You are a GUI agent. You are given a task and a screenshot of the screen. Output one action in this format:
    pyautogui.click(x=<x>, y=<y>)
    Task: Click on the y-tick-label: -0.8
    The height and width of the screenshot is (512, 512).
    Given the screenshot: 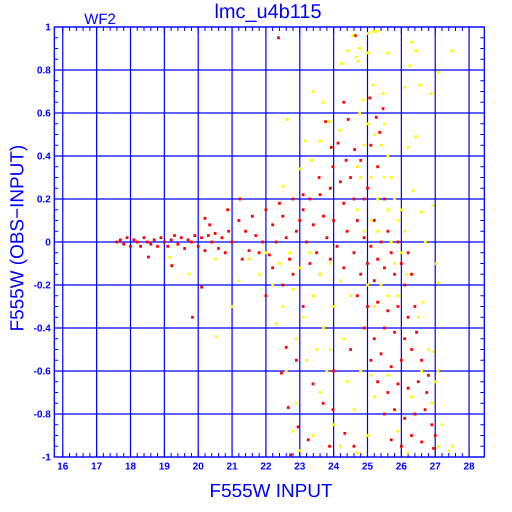 What is the action you would take?
    pyautogui.click(x=42, y=414)
    